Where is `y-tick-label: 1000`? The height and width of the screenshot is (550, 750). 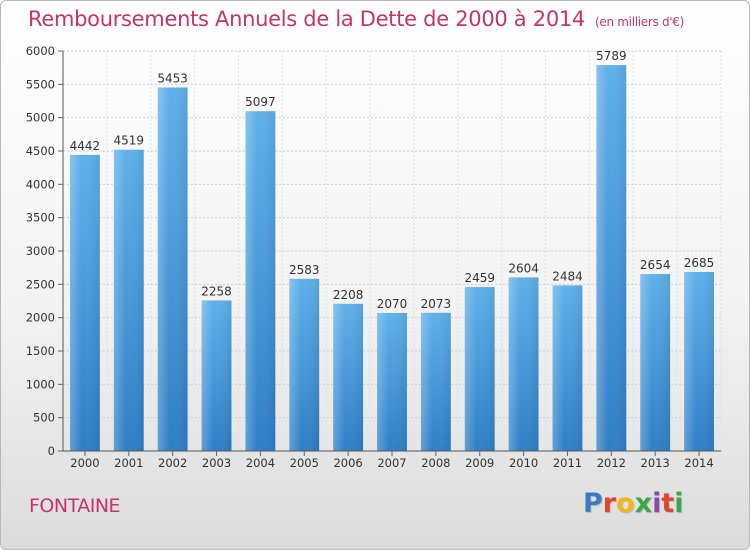
y-tick-label: 1000 is located at coordinates (40, 384).